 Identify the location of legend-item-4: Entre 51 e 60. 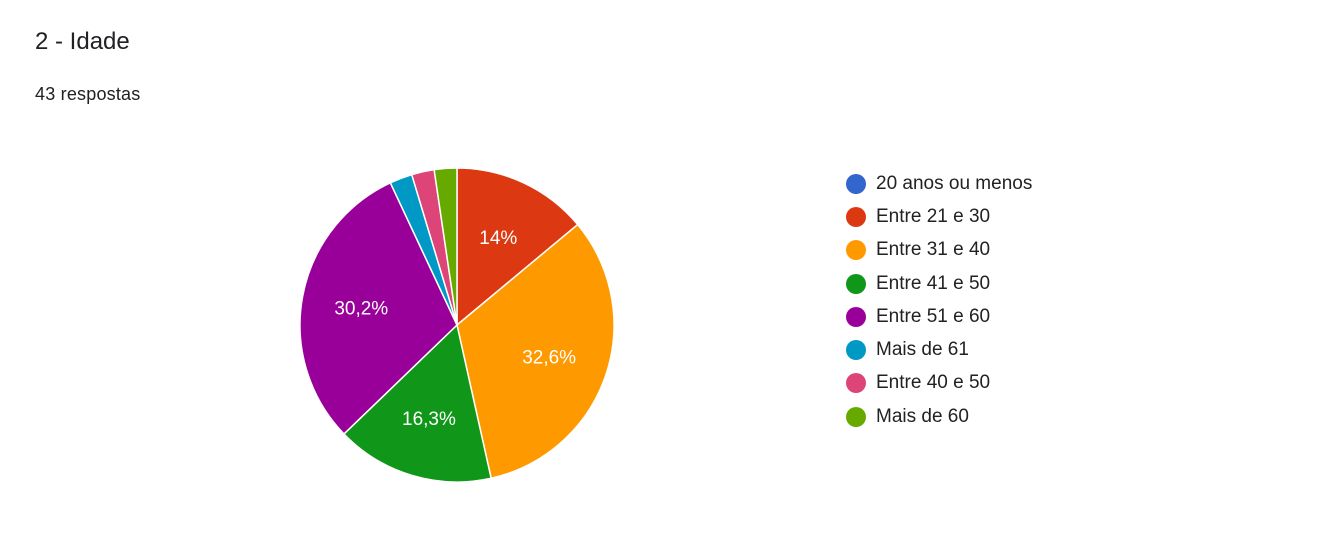
(939, 316).